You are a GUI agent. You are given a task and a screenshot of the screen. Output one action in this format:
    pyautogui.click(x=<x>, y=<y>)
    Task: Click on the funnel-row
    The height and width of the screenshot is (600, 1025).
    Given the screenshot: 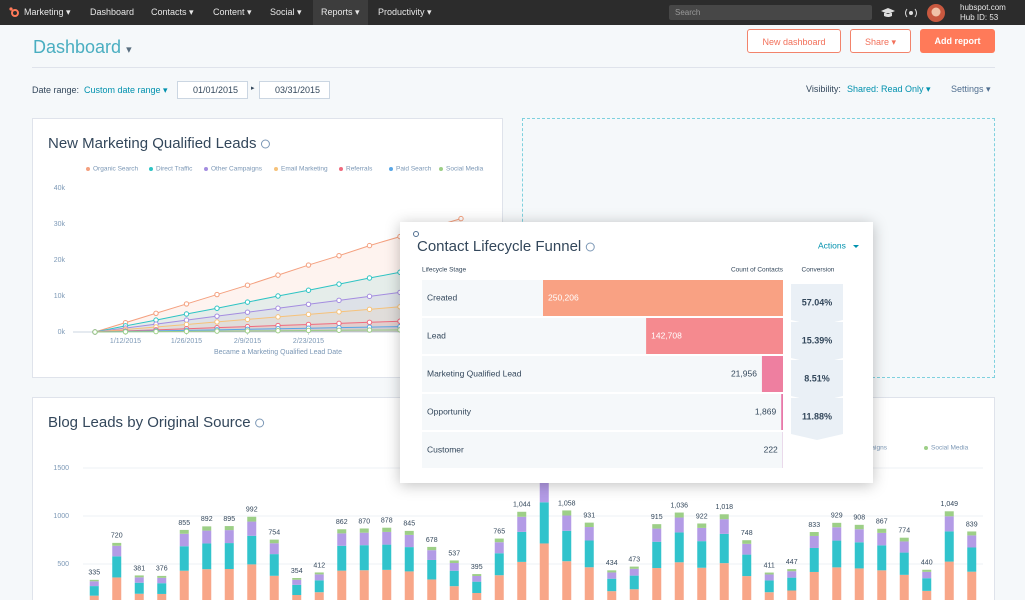 What is the action you would take?
    pyautogui.click(x=602, y=374)
    